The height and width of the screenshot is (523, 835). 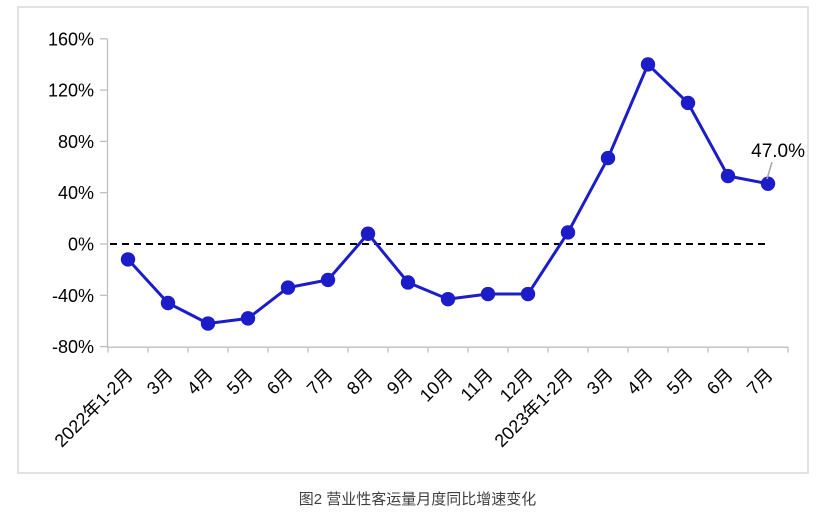 I want to click on y-axis-tick-label: 40%, so click(x=76, y=193).